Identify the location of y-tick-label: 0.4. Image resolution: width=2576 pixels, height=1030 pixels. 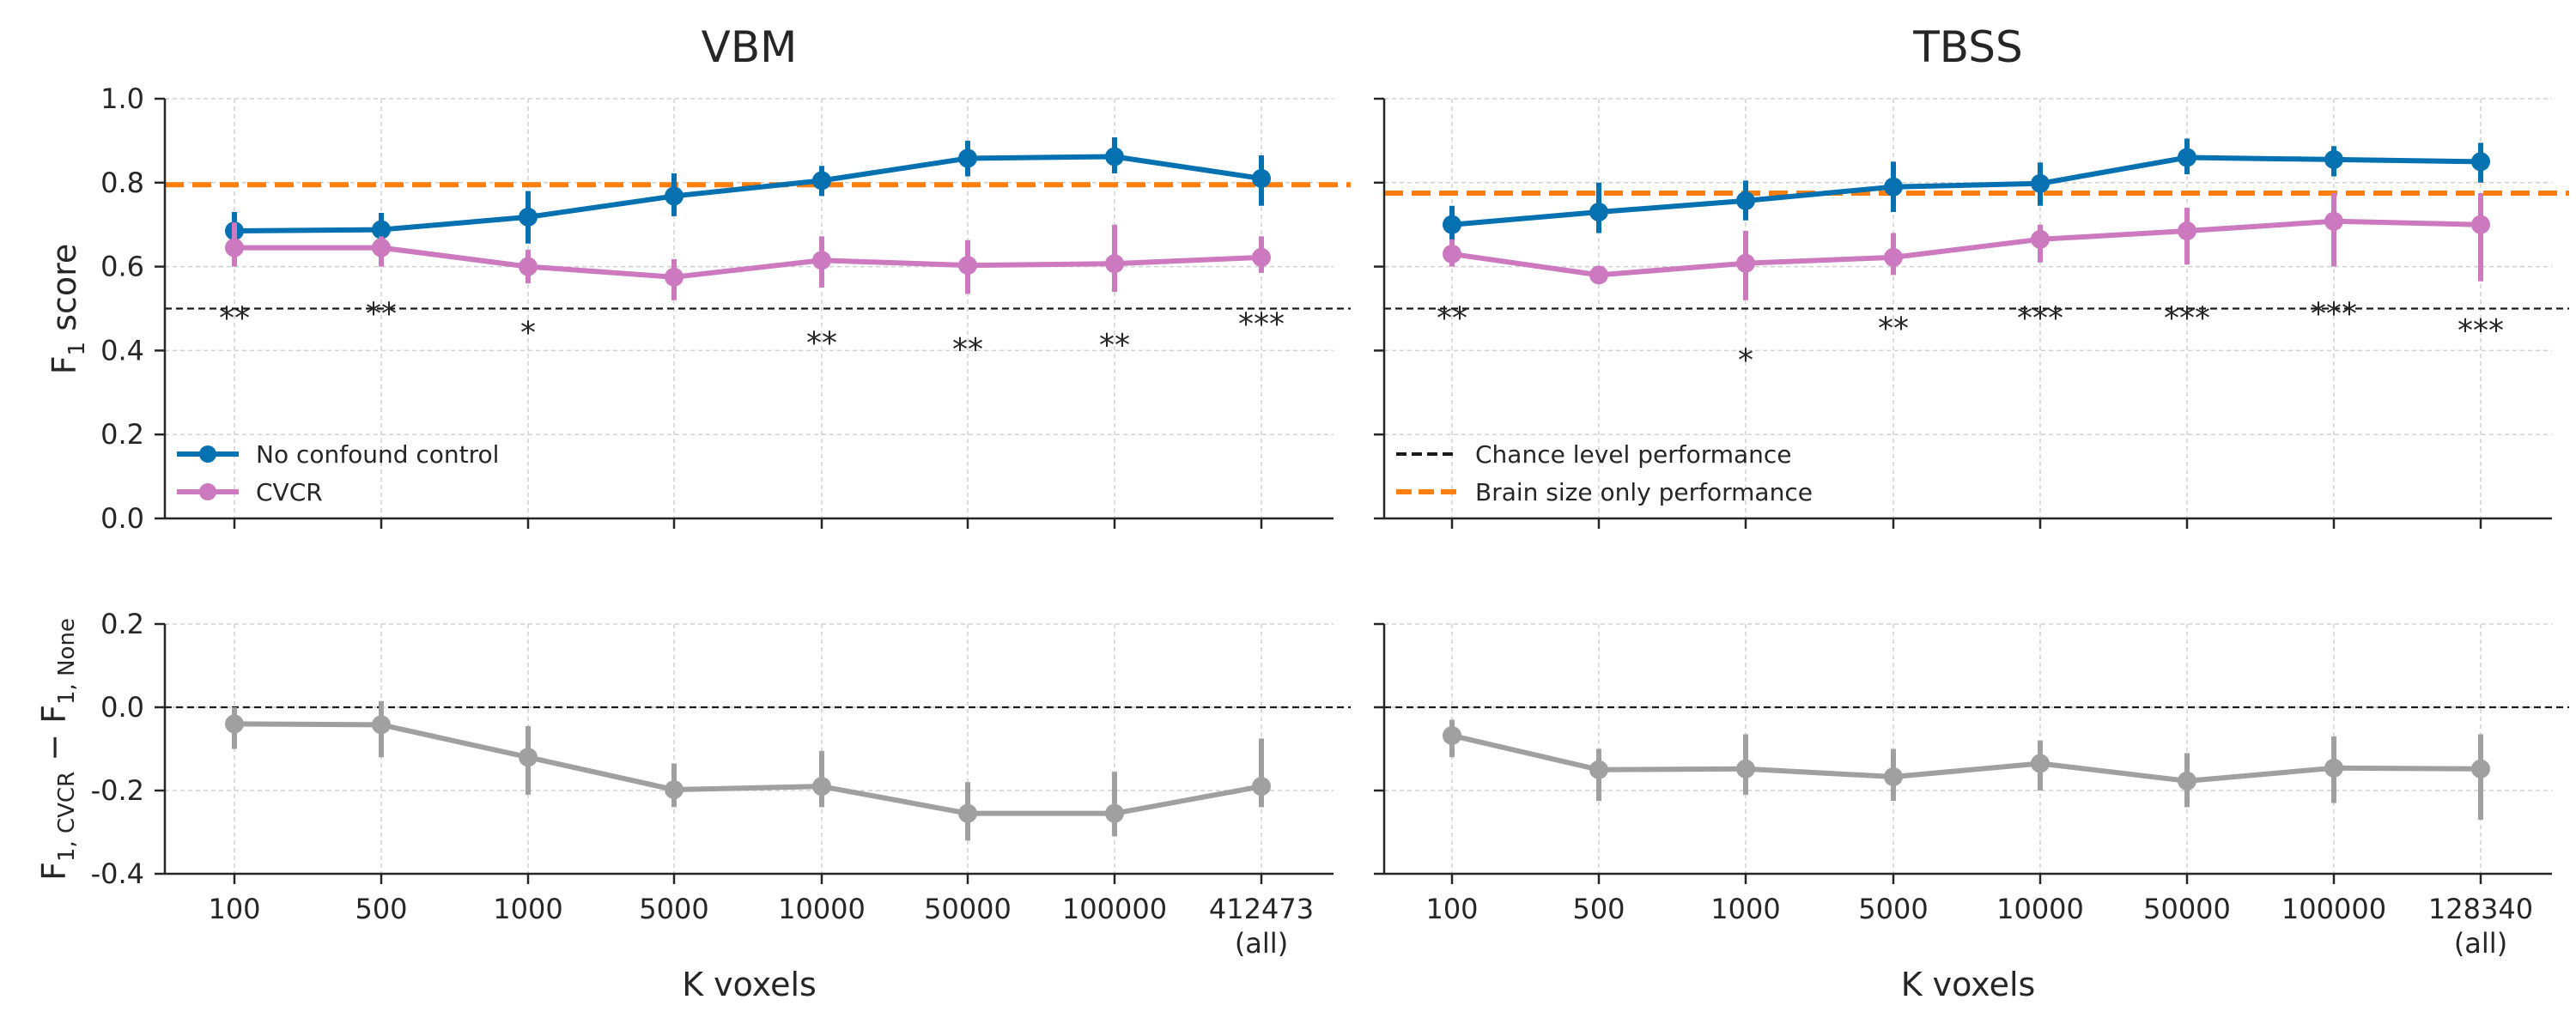
(122, 350).